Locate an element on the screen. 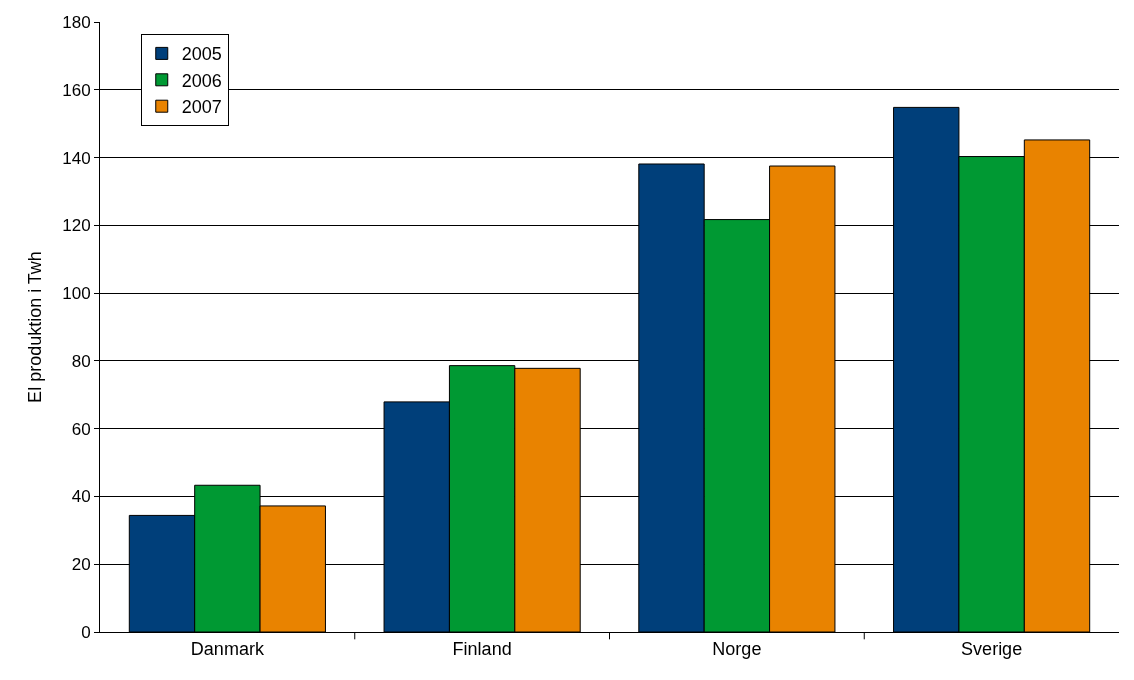 Image resolution: width=1134 pixels, height=680 pixels. x-tick-label: Danmark is located at coordinates (227, 648).